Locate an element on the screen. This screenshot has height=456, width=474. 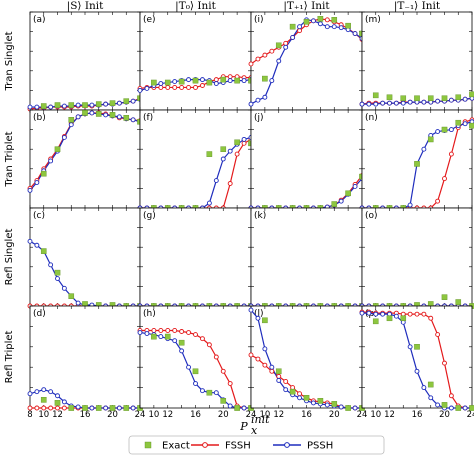
panel-label: (n) is located at coordinates (371, 118).